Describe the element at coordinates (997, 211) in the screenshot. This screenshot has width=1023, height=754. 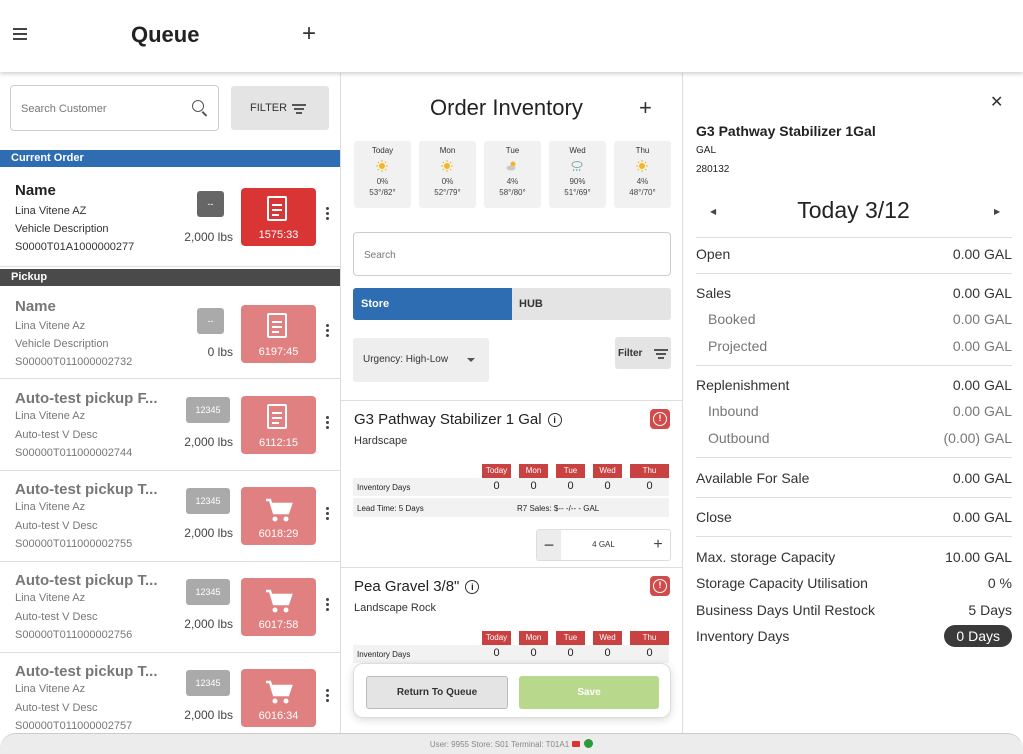
I see `chevron-right-icon: ▶` at that location.